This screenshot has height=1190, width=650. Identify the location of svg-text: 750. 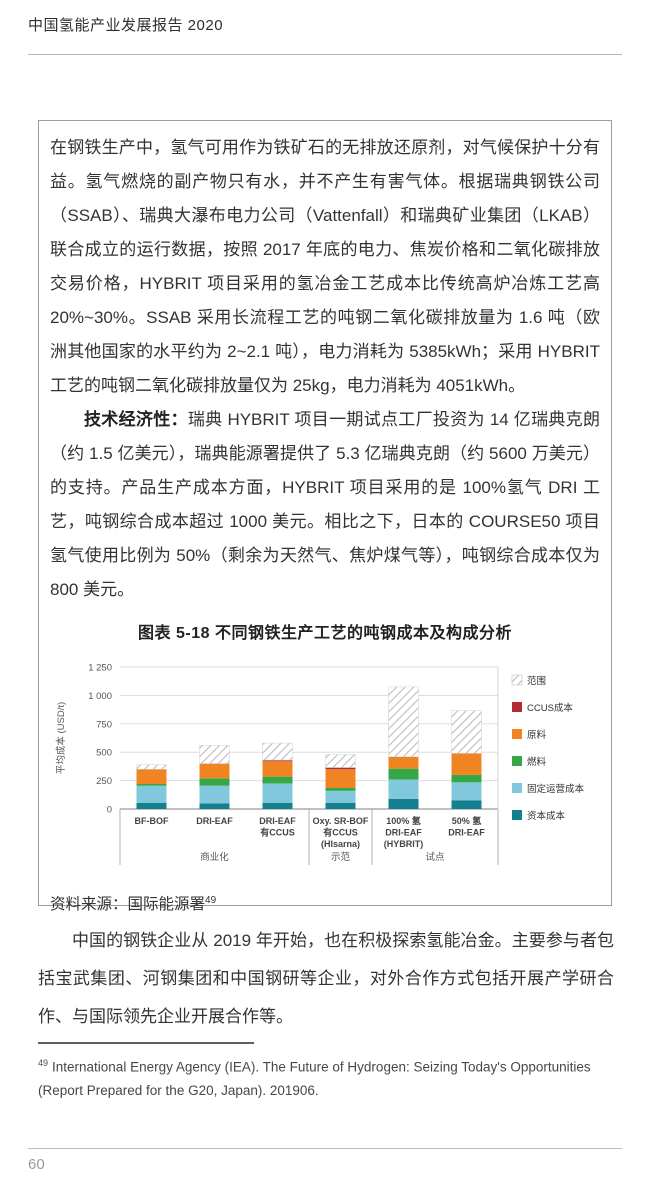
(104, 724).